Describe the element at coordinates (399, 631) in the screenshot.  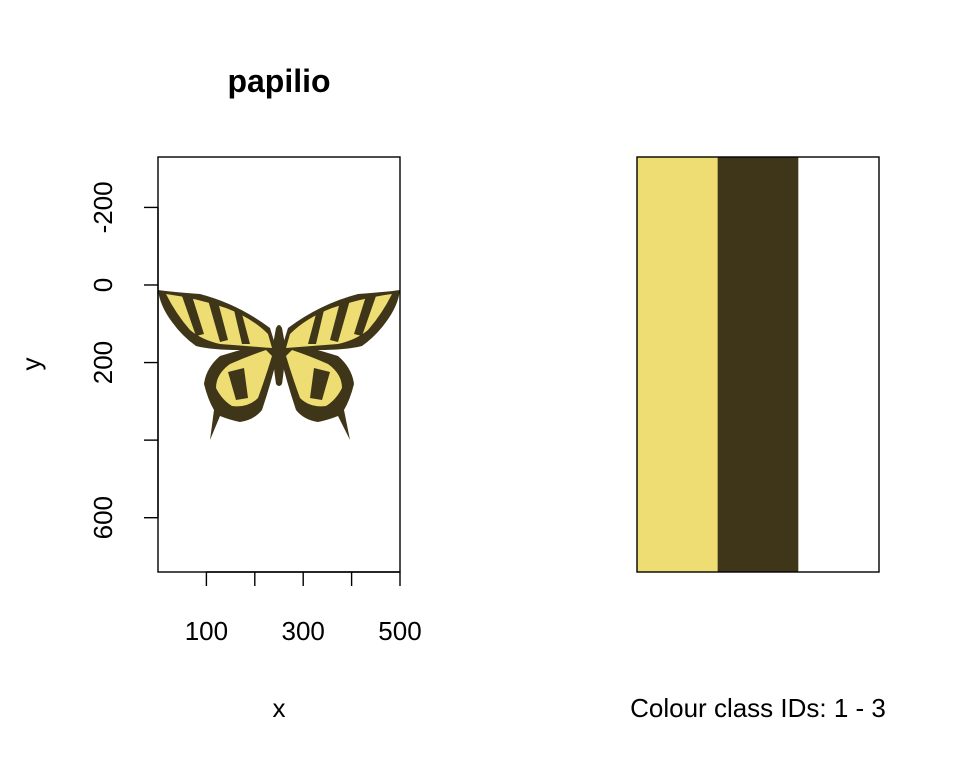
I see `x-tick-label: 500` at that location.